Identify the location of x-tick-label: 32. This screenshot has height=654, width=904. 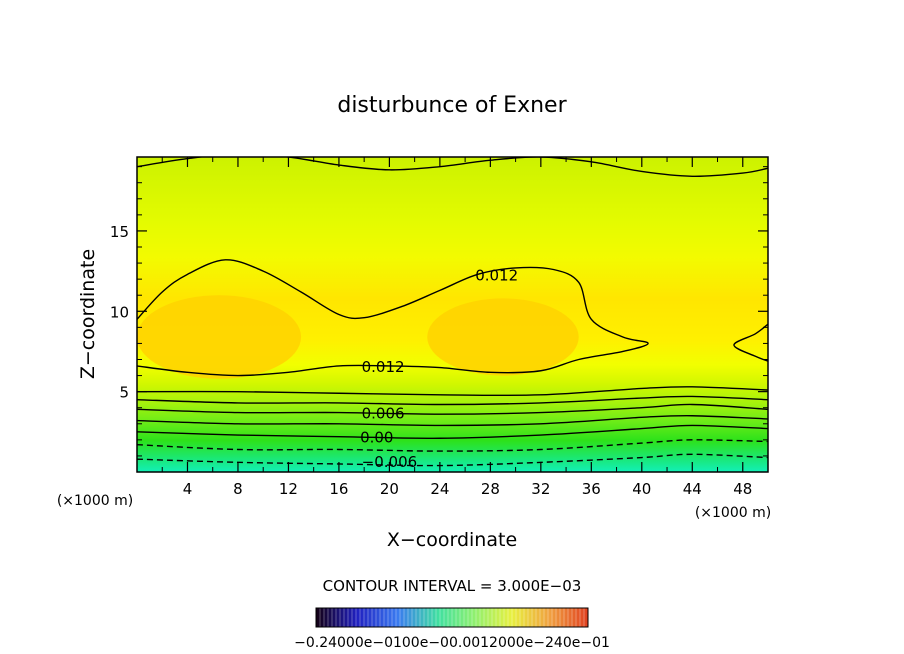
(540, 489).